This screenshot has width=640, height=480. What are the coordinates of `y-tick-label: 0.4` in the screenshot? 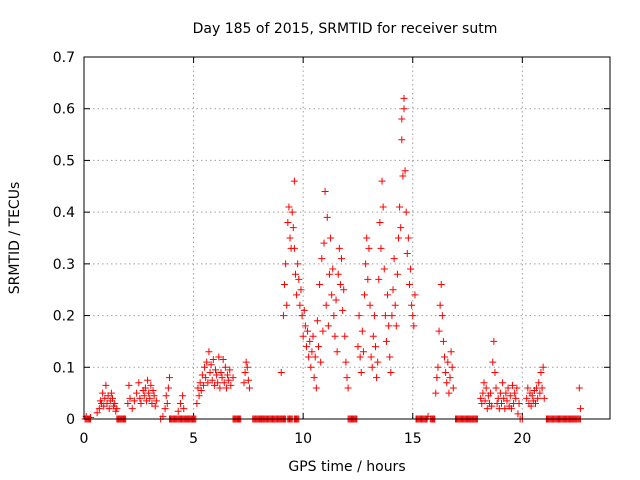 It's located at (64, 213).